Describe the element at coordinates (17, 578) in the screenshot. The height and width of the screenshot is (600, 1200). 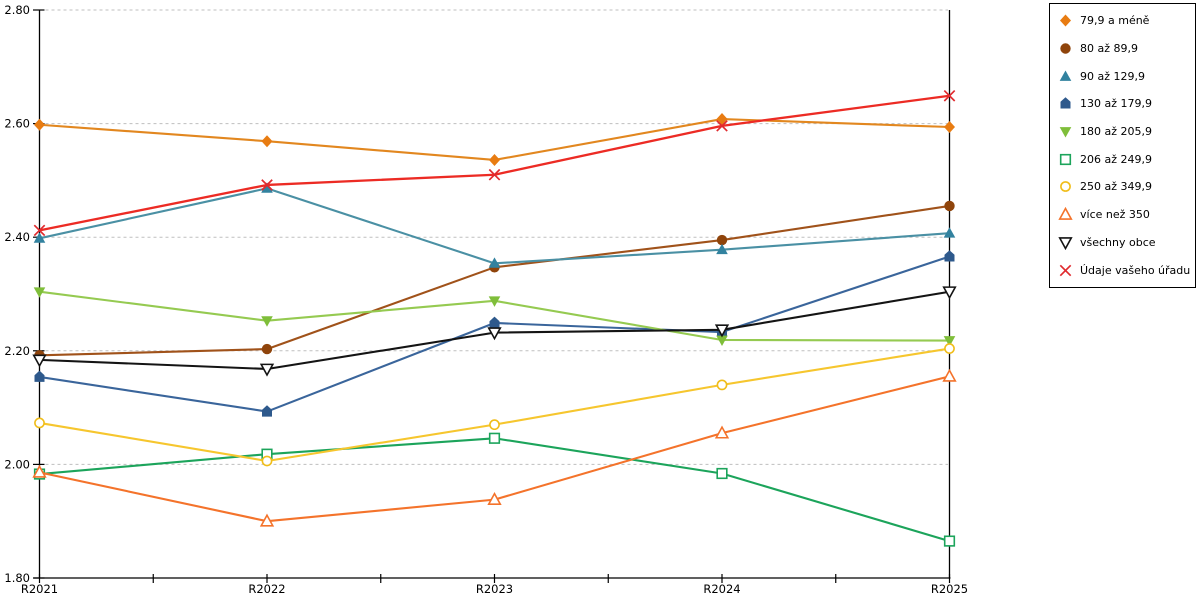
I see `y-tick-label: 1.80` at that location.